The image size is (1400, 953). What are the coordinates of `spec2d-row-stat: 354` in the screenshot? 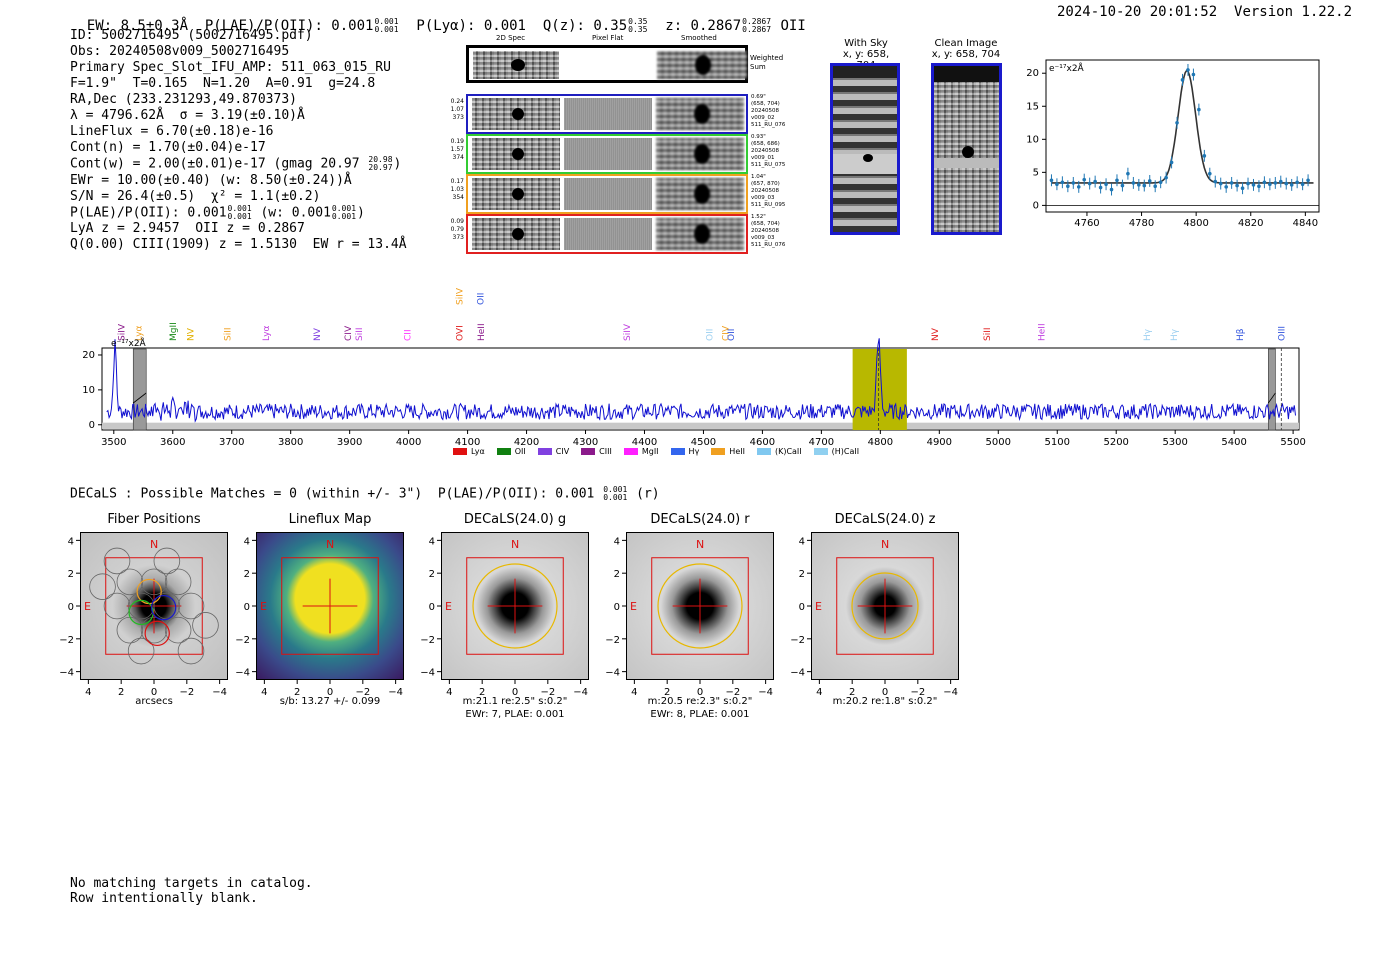 It's located at (458, 197).